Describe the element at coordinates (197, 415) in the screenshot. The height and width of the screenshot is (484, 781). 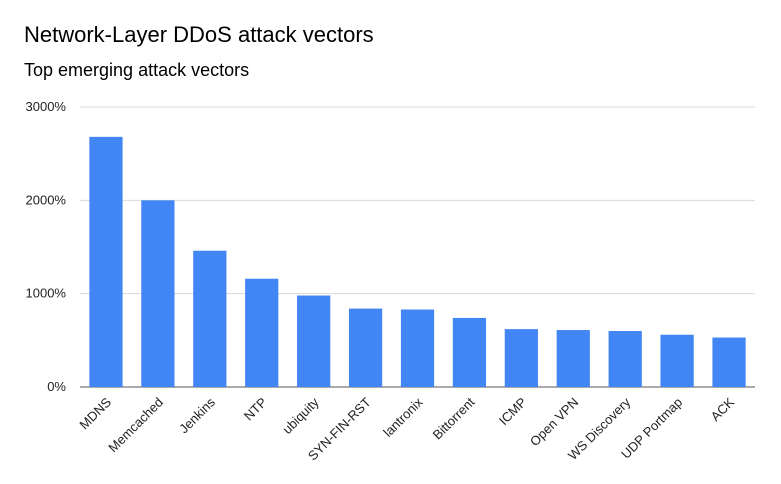
I see `x-tick-label: Jenkins` at that location.